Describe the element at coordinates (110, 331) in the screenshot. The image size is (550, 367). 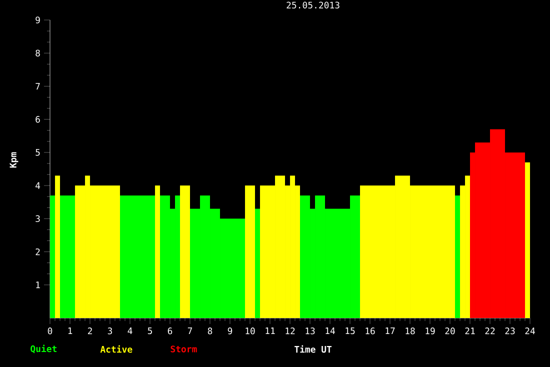
I see `x-tick-label: 3` at that location.